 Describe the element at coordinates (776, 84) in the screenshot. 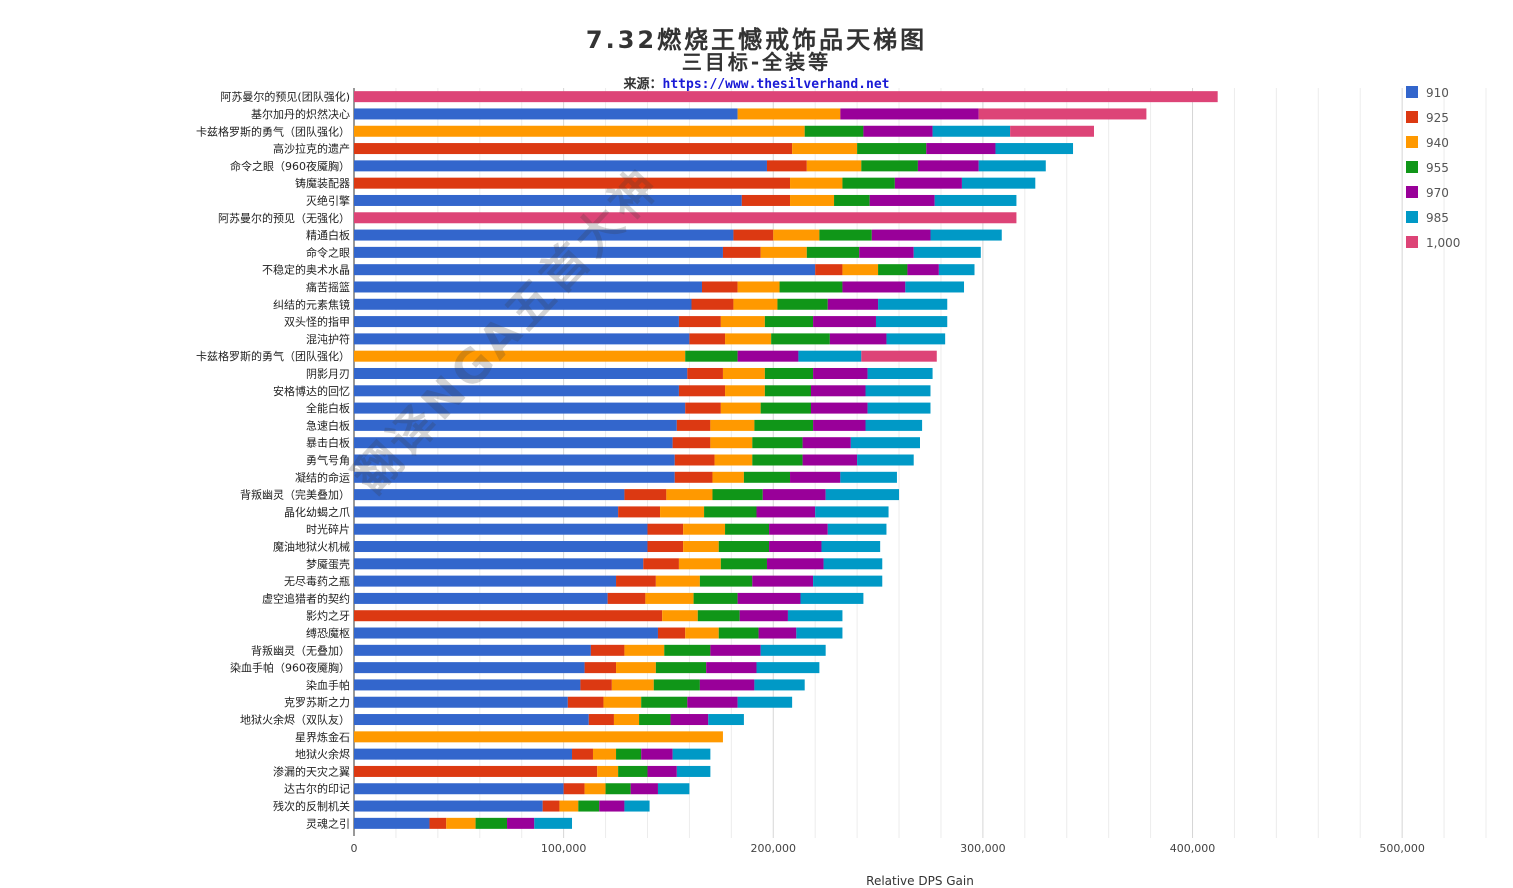

I see `source-url: https://www.thesilverhand.net` at that location.